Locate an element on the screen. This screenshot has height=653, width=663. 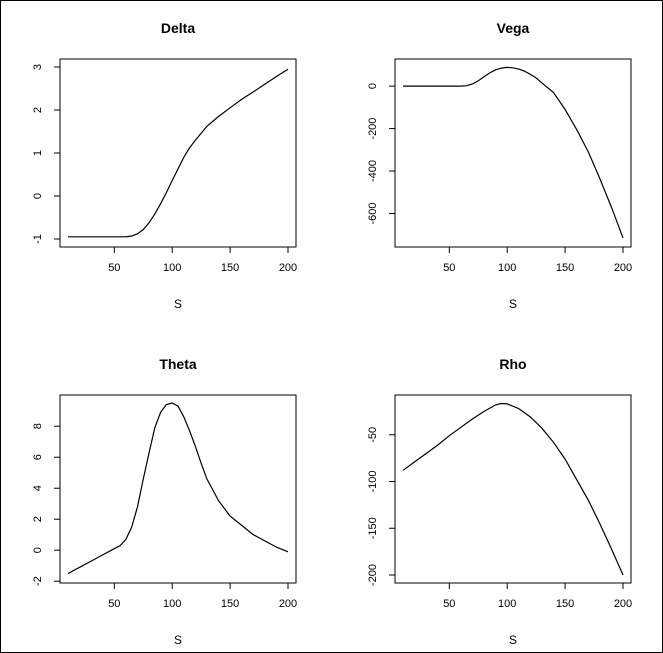
theta-y-tick-label: 2 is located at coordinates (38, 519).